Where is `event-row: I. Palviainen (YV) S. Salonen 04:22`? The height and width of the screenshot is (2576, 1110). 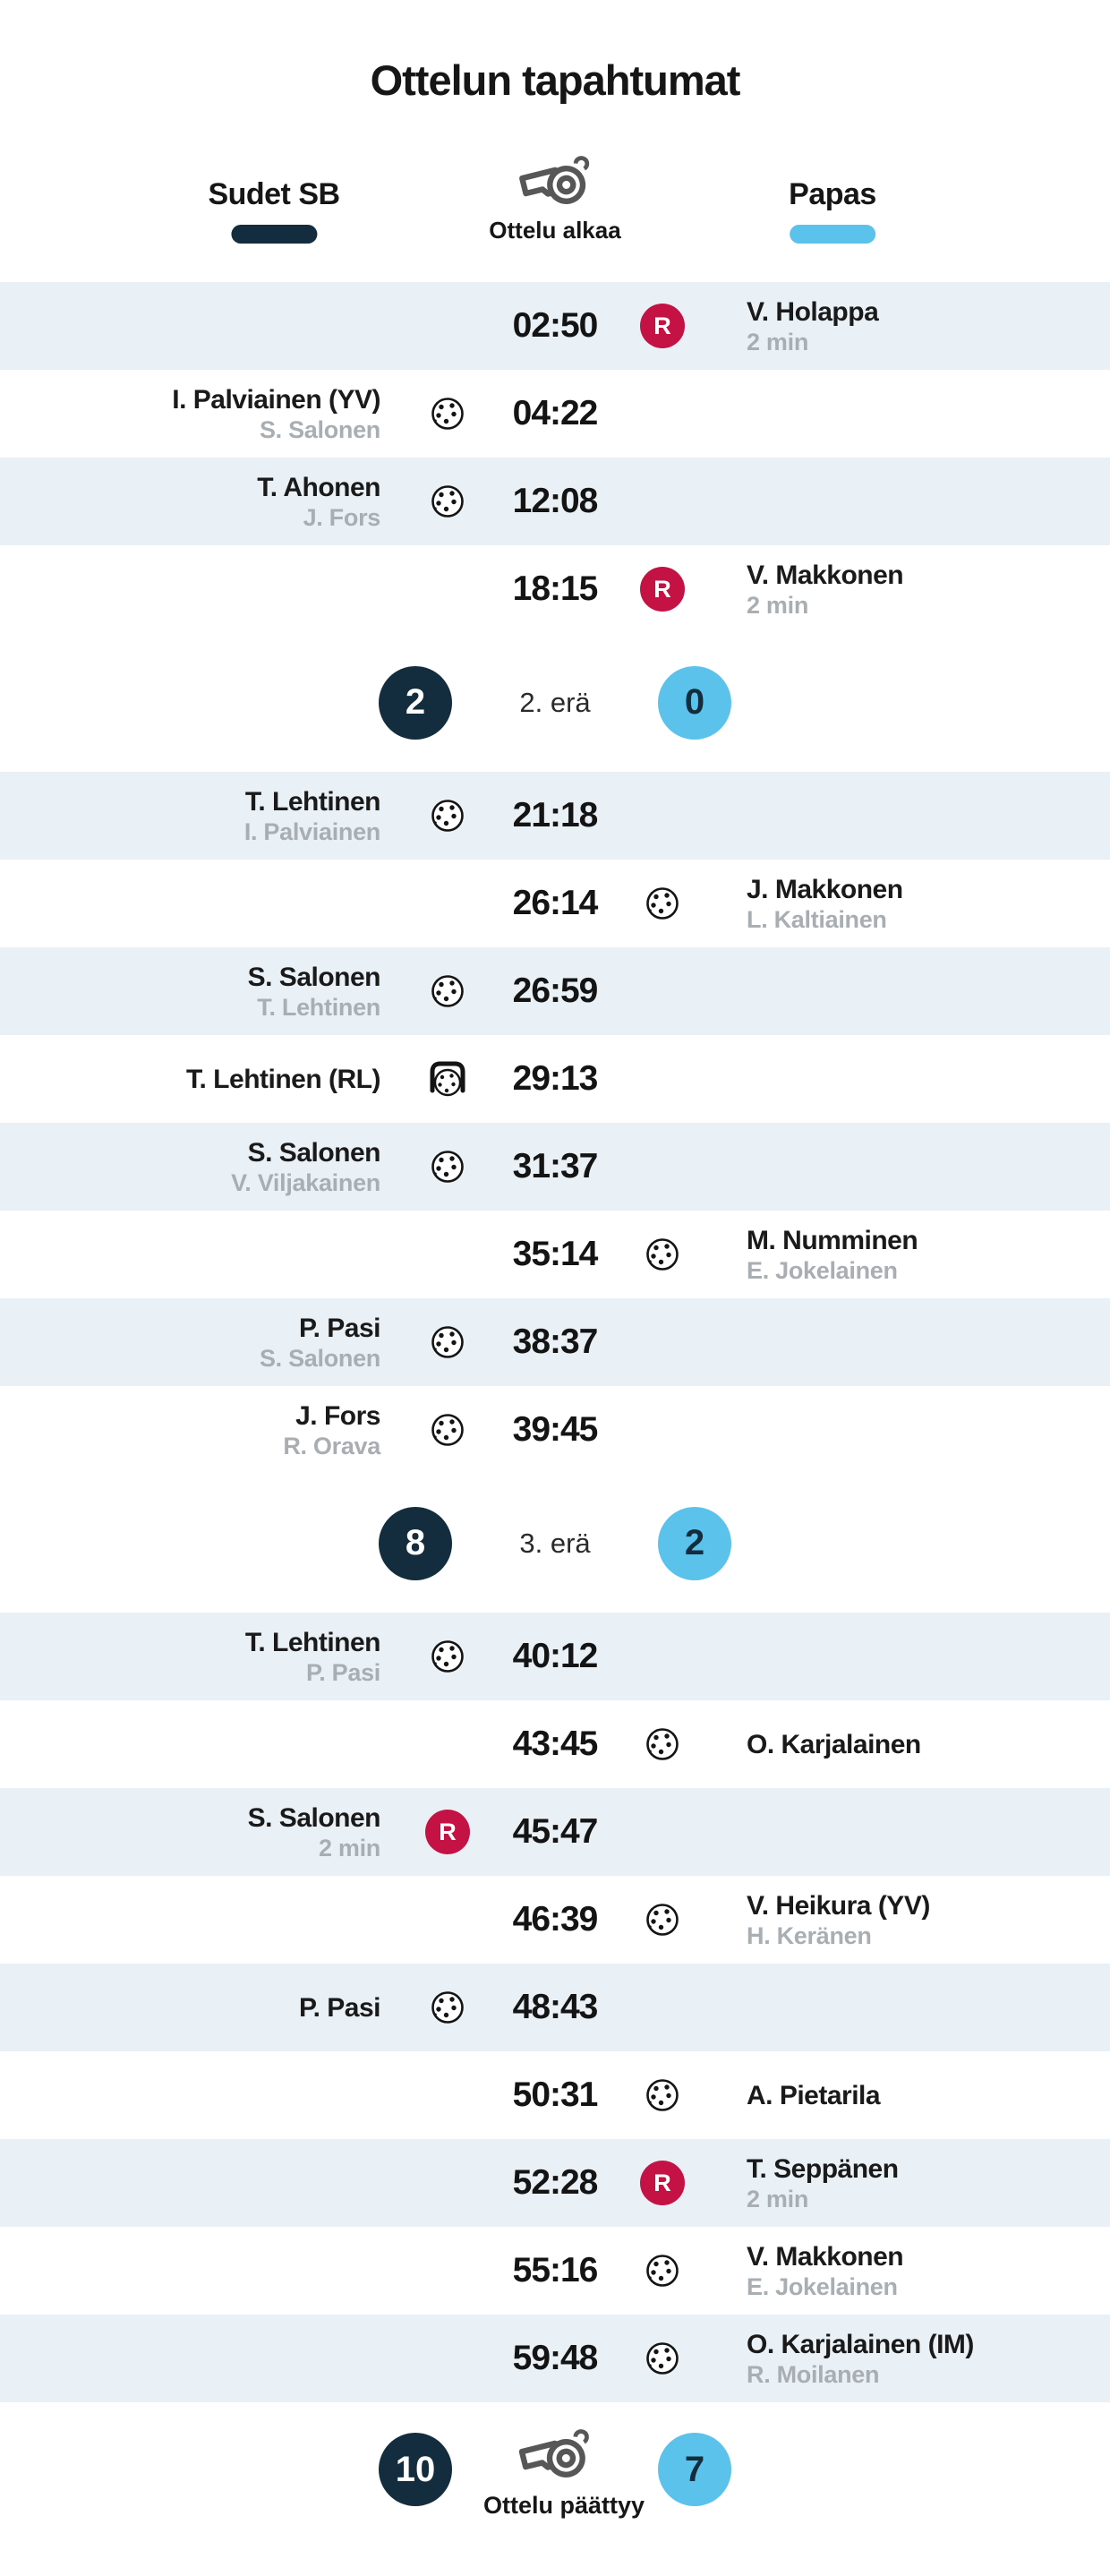
event-row: I. Palviainen (YV) S. Salonen 04:22 is located at coordinates (555, 414).